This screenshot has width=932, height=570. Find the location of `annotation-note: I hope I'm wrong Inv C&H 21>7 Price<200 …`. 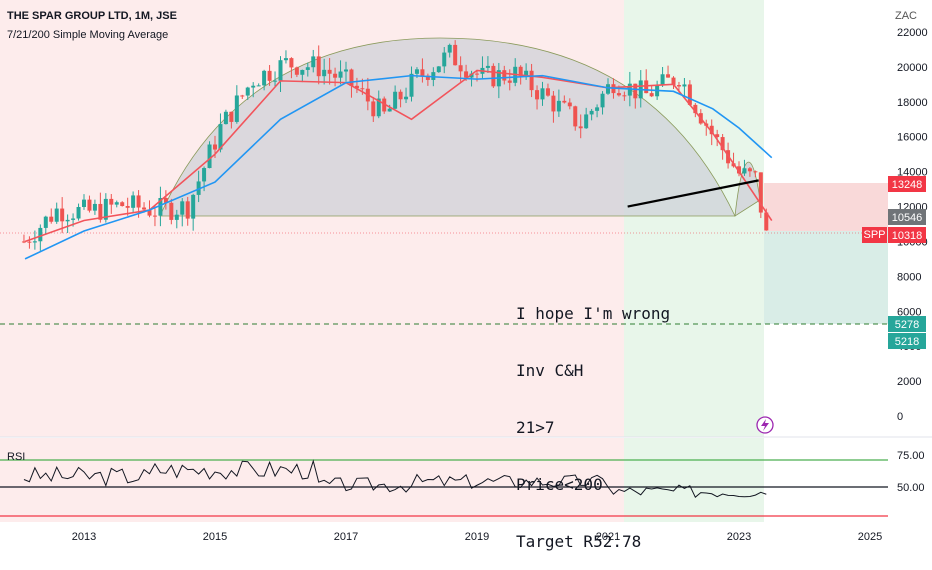

annotation-note: I hope I'm wrong Inv C&H 21>7 Price<200 … is located at coordinates (593, 418).